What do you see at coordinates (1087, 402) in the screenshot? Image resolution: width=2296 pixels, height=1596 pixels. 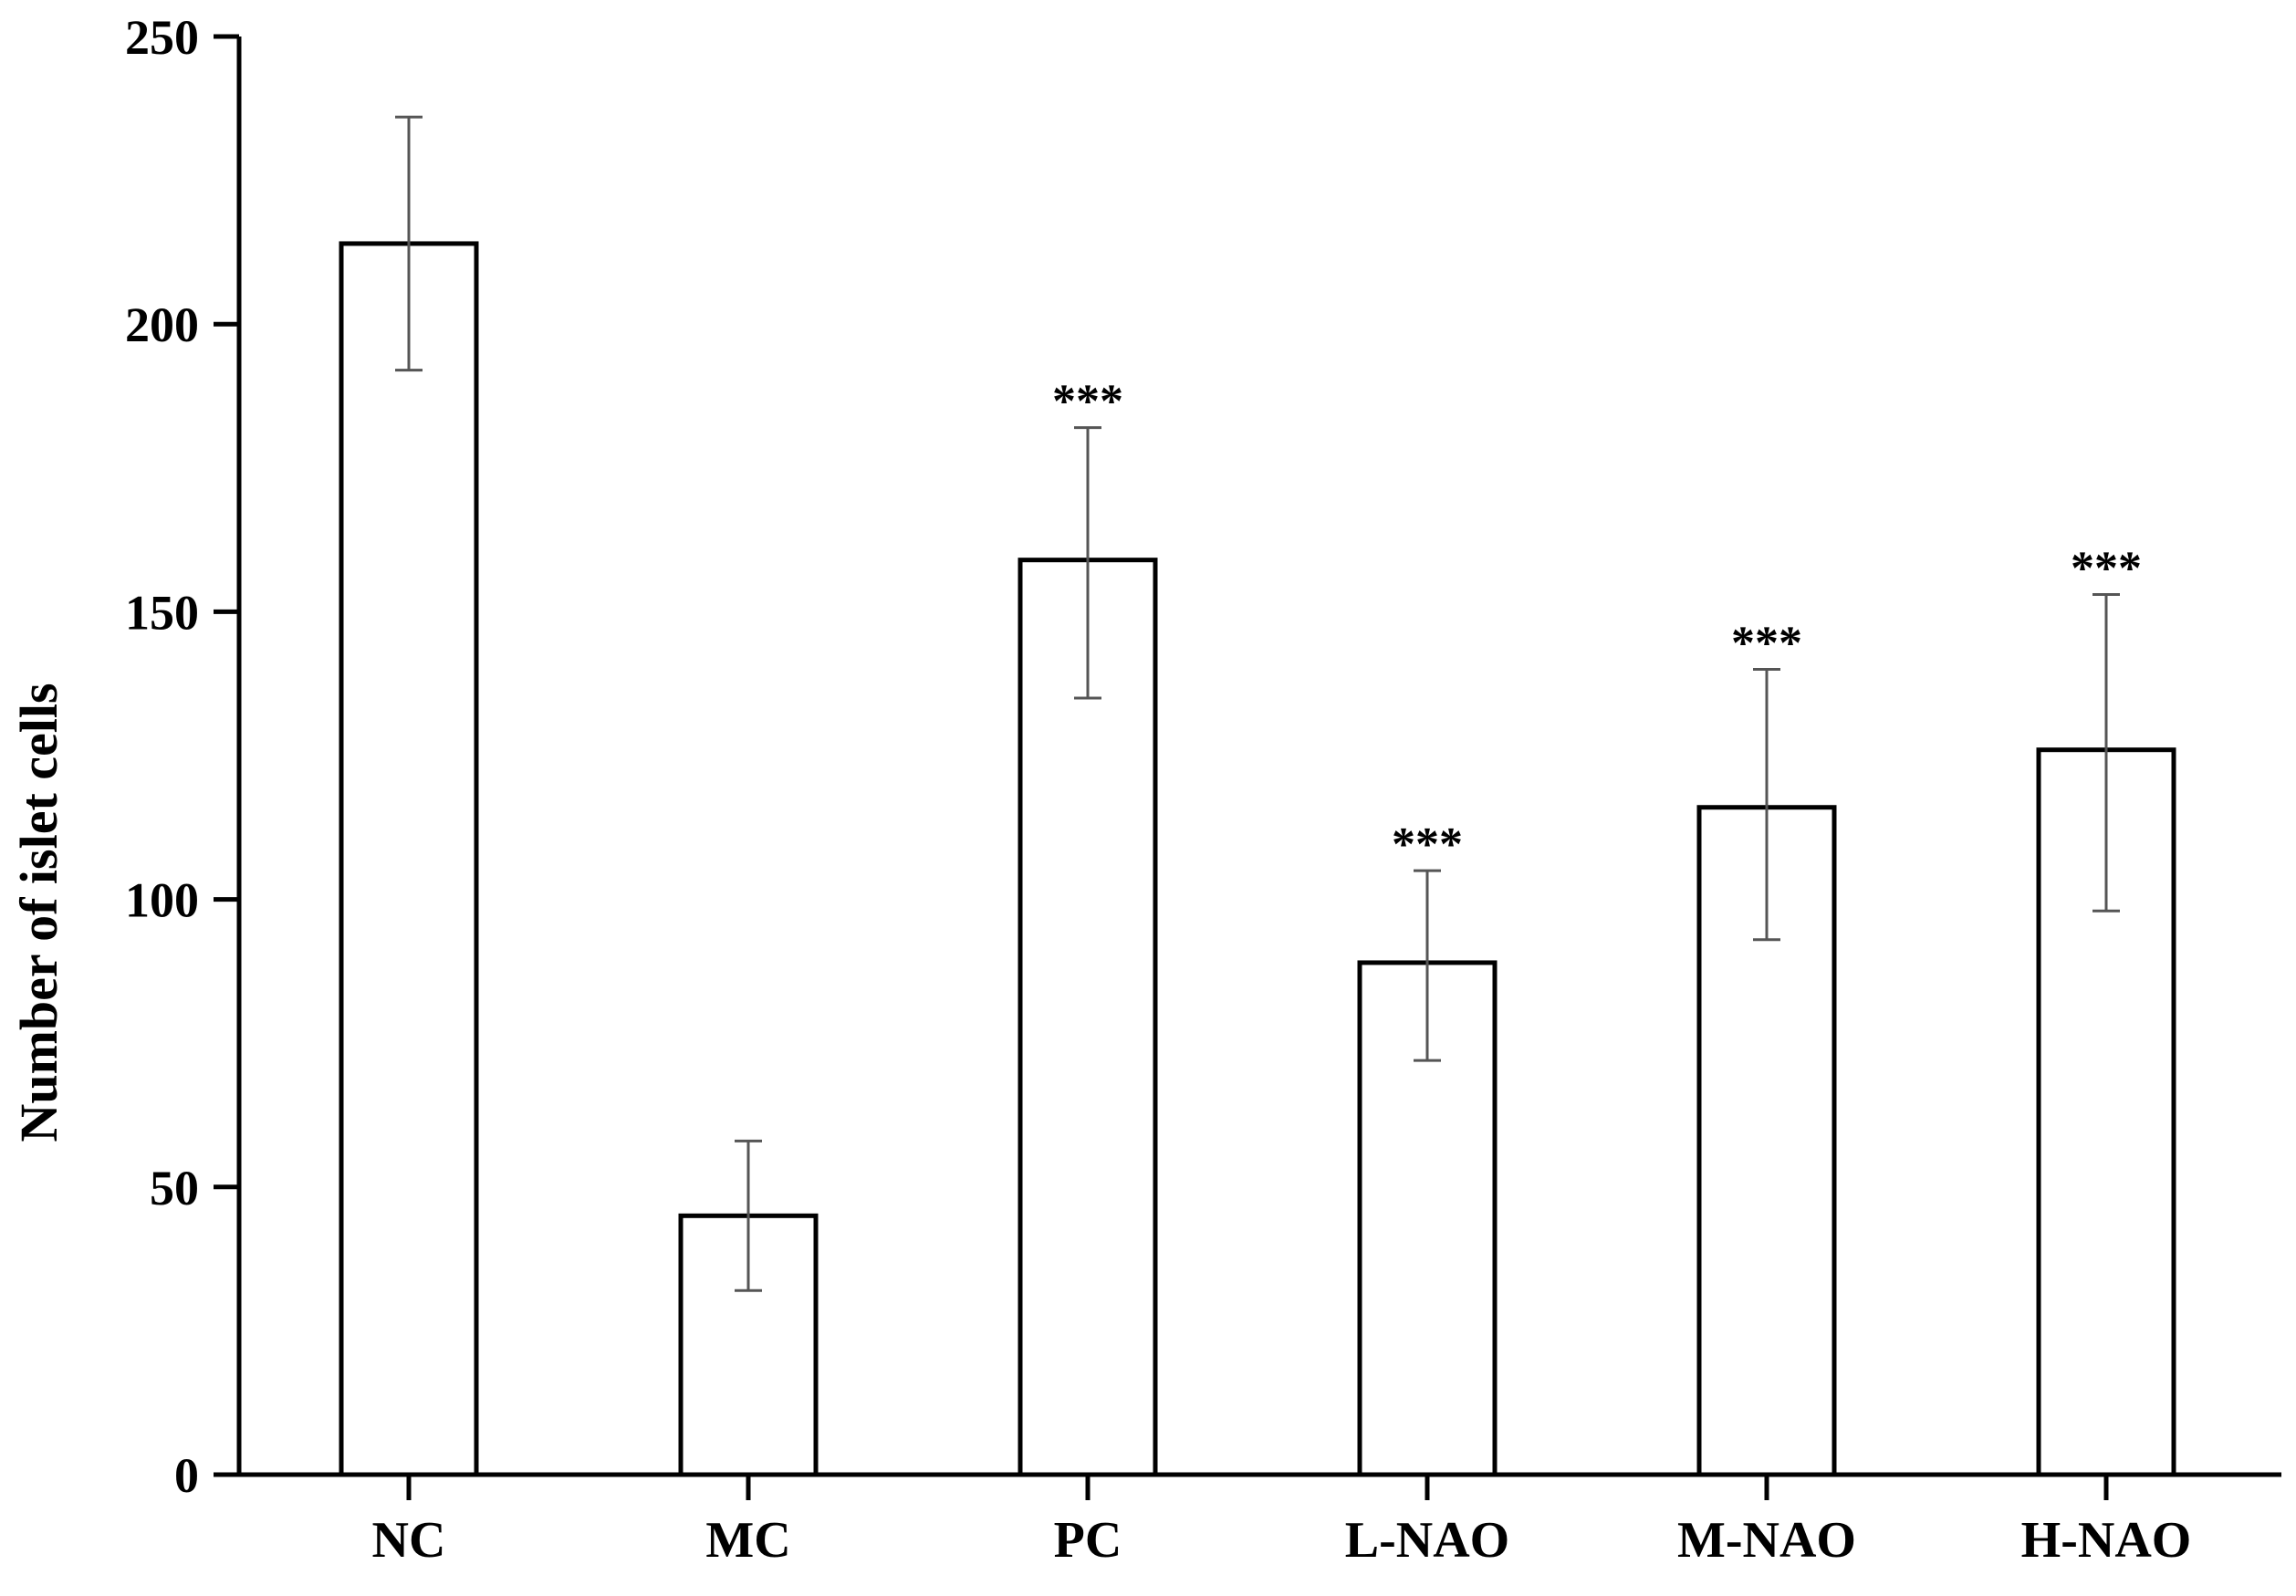 I see `significance-label-pc: ***` at bounding box center [1087, 402].